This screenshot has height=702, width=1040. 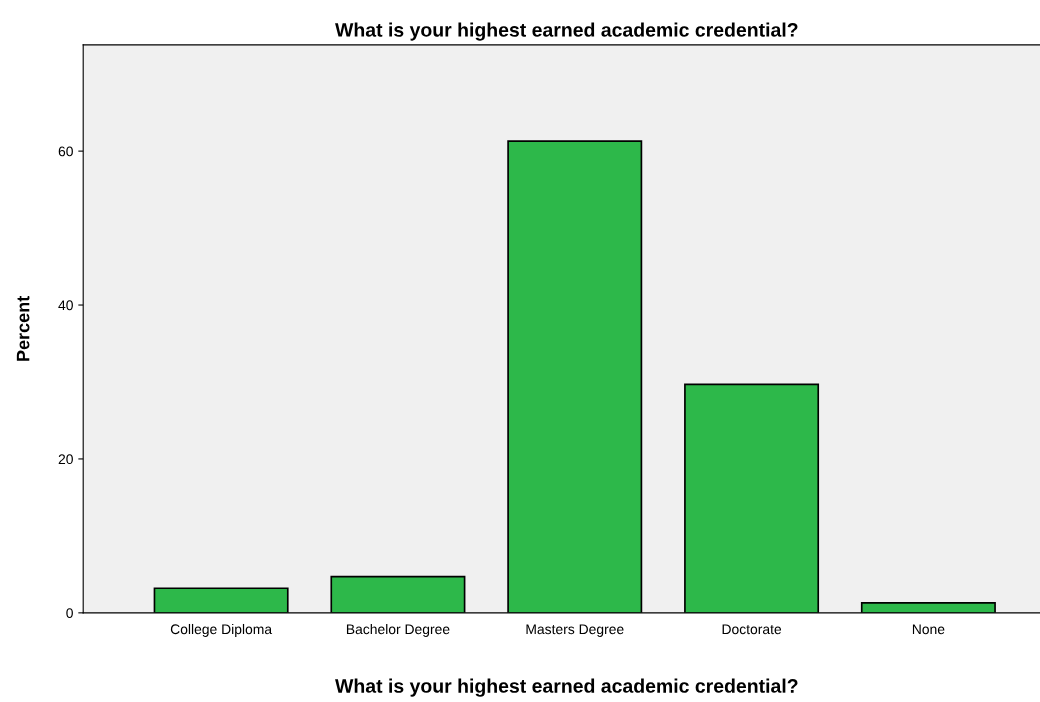 What do you see at coordinates (566, 31) in the screenshot?
I see `chart-title: What is your highest earned academic credential?` at bounding box center [566, 31].